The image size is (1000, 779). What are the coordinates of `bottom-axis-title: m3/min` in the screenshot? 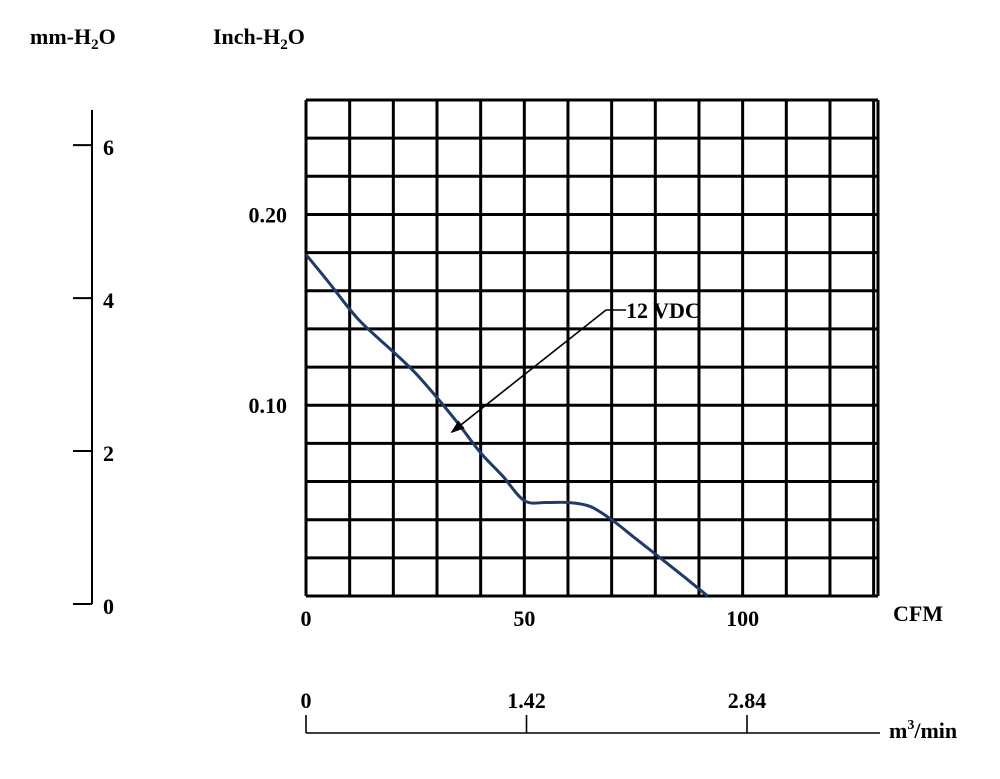 It's located at (923, 730).